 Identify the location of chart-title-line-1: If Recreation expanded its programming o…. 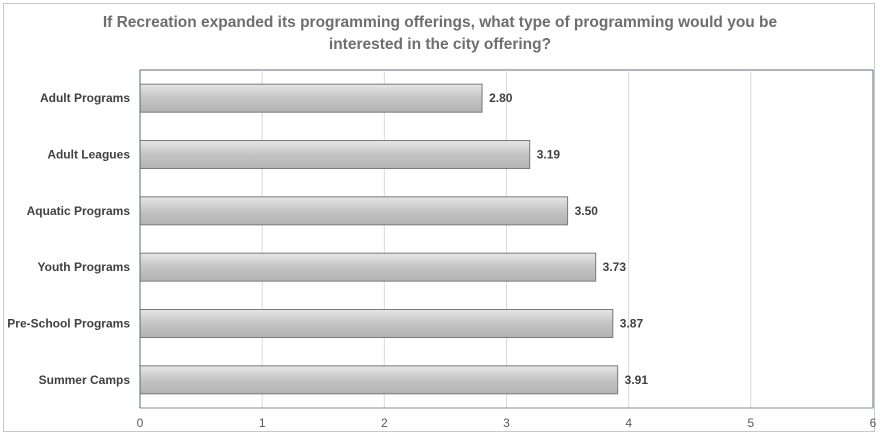
(440, 22).